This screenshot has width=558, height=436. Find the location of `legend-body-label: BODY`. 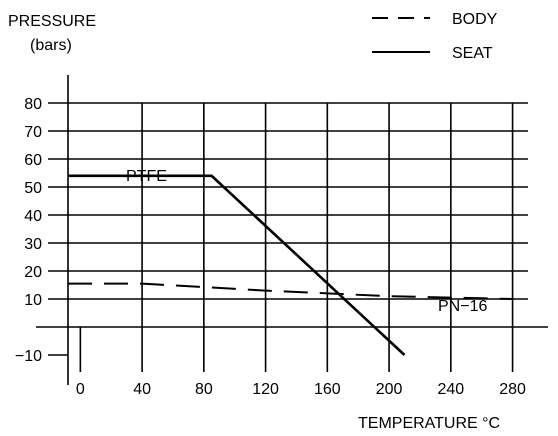

legend-body-label: BODY is located at coordinates (475, 19).